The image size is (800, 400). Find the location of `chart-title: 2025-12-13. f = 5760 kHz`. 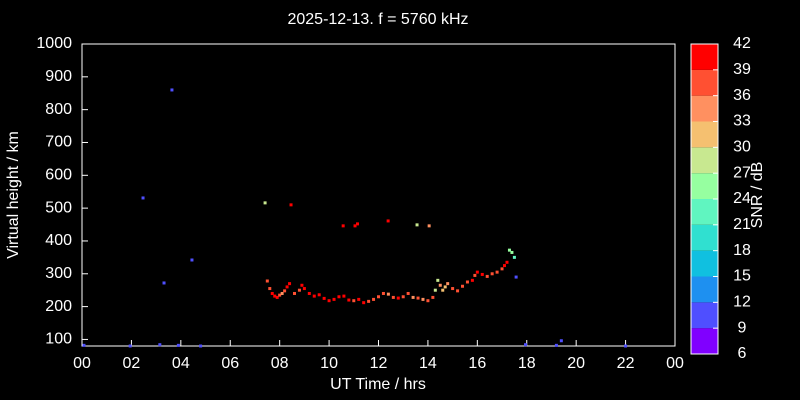

chart-title: 2025-12-13. f = 5760 kHz is located at coordinates (377, 19).